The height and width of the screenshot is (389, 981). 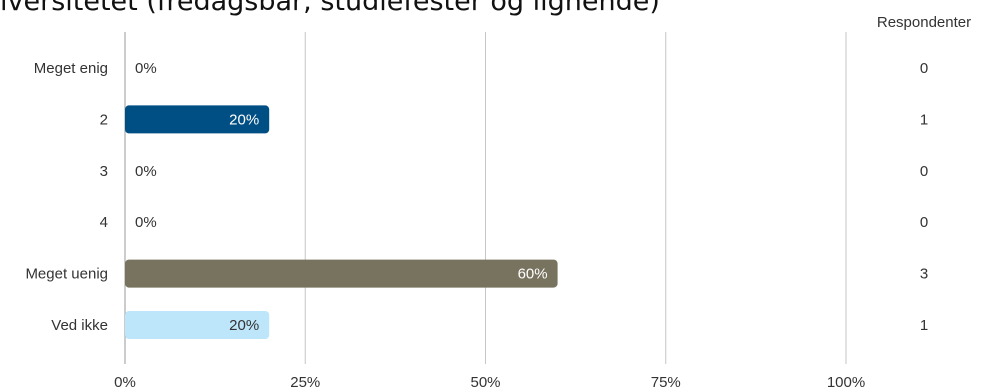 What do you see at coordinates (104, 171) in the screenshot?
I see `category-label: 3` at bounding box center [104, 171].